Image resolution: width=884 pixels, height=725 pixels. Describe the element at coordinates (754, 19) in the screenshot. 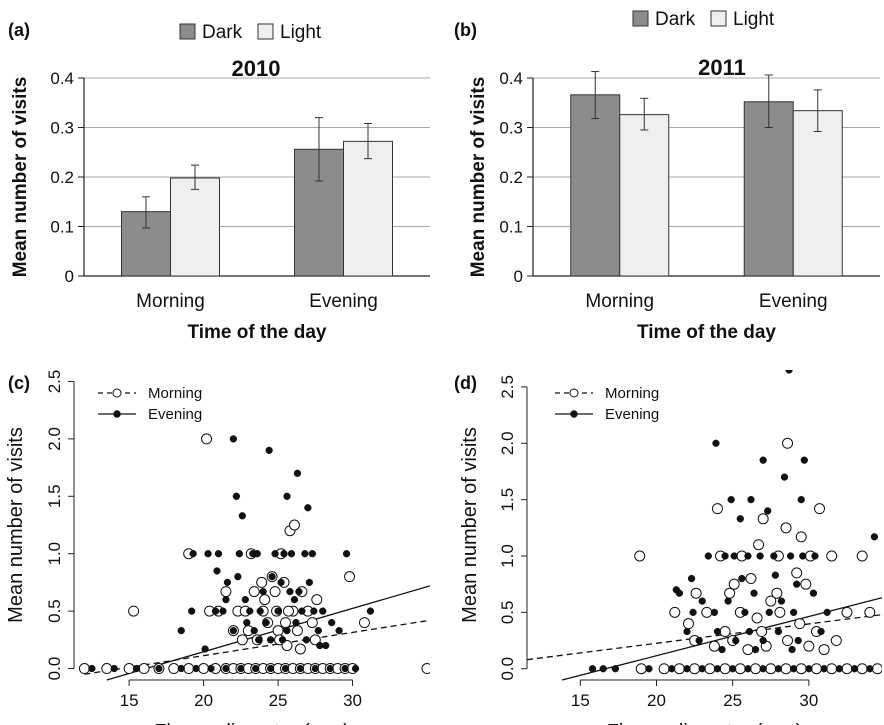

I see `legend-label-light: Light` at that location.